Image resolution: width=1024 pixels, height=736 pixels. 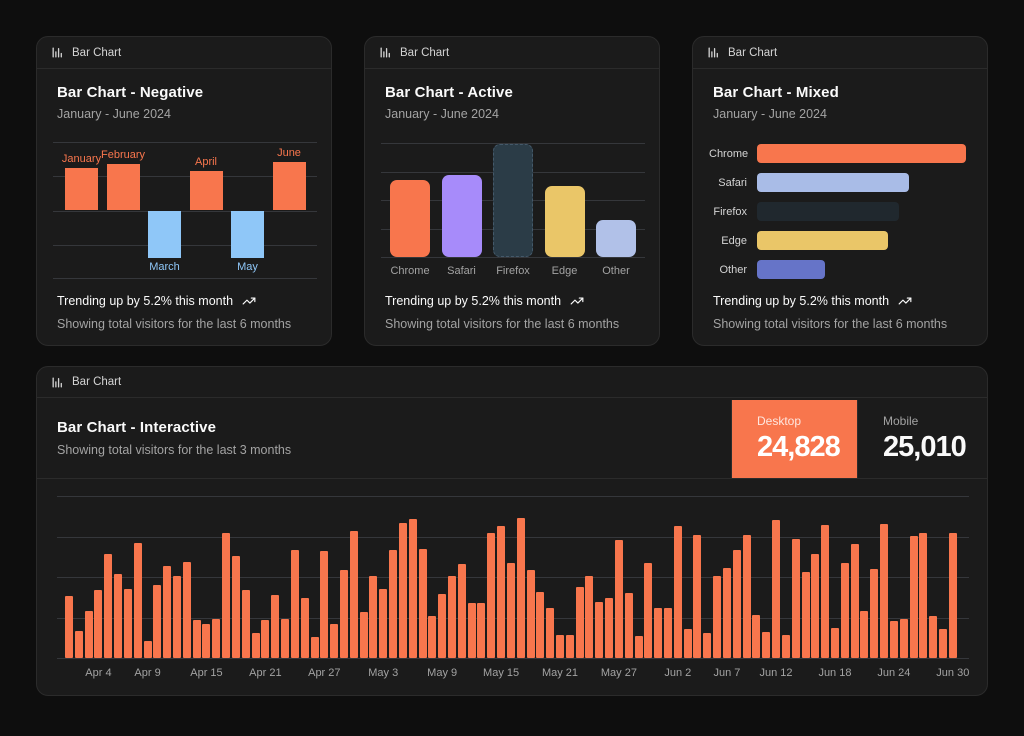 I want to click on bar-february, so click(x=123, y=187).